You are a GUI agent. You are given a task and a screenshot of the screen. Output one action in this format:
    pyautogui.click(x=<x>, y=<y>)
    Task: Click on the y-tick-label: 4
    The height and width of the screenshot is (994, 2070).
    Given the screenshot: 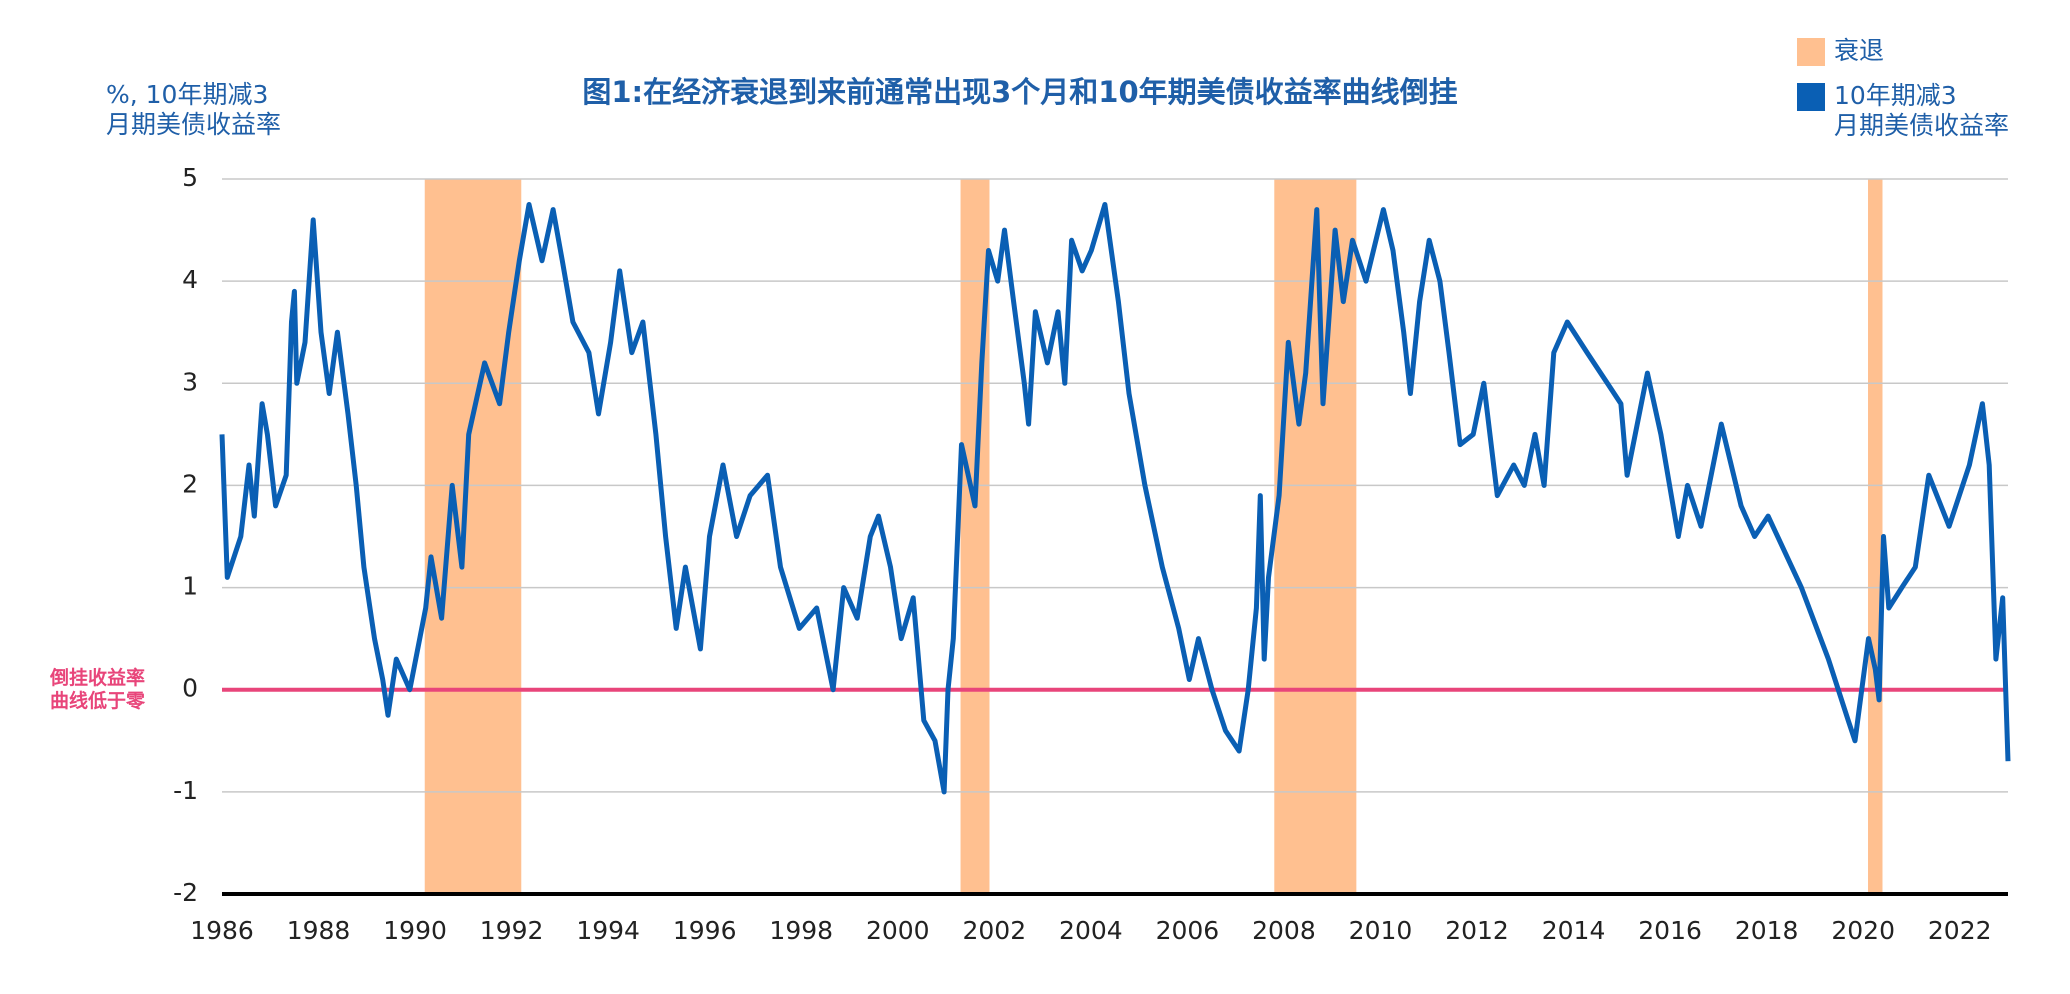 What is the action you would take?
    pyautogui.click(x=190, y=279)
    